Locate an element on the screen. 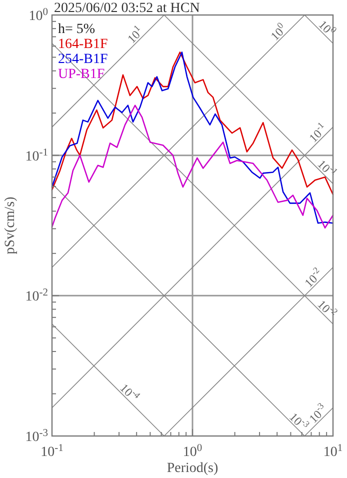  series-label: 164-B1F is located at coordinates (83, 44).